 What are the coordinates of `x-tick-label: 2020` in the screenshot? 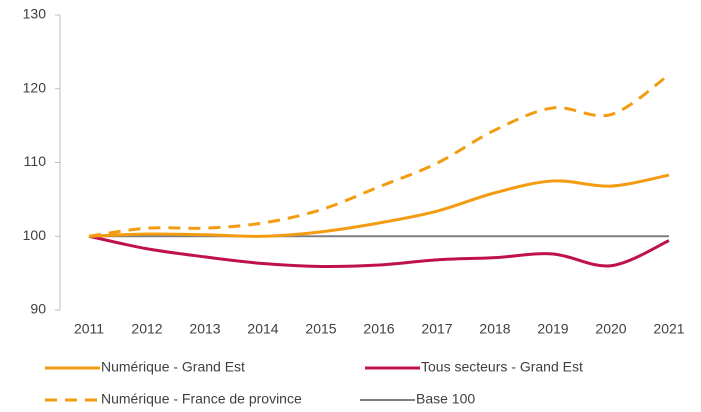 It's located at (610, 329).